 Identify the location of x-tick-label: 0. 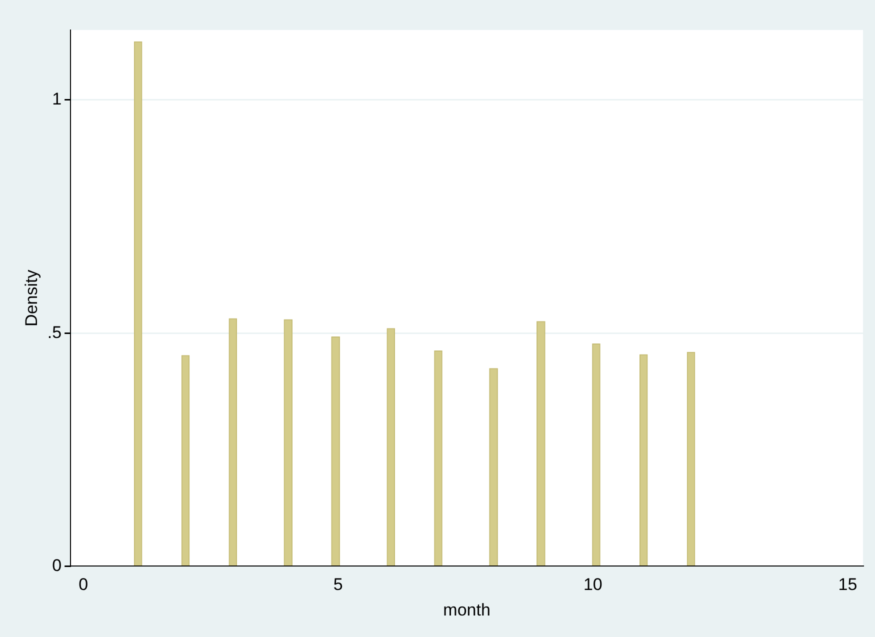
(83, 584).